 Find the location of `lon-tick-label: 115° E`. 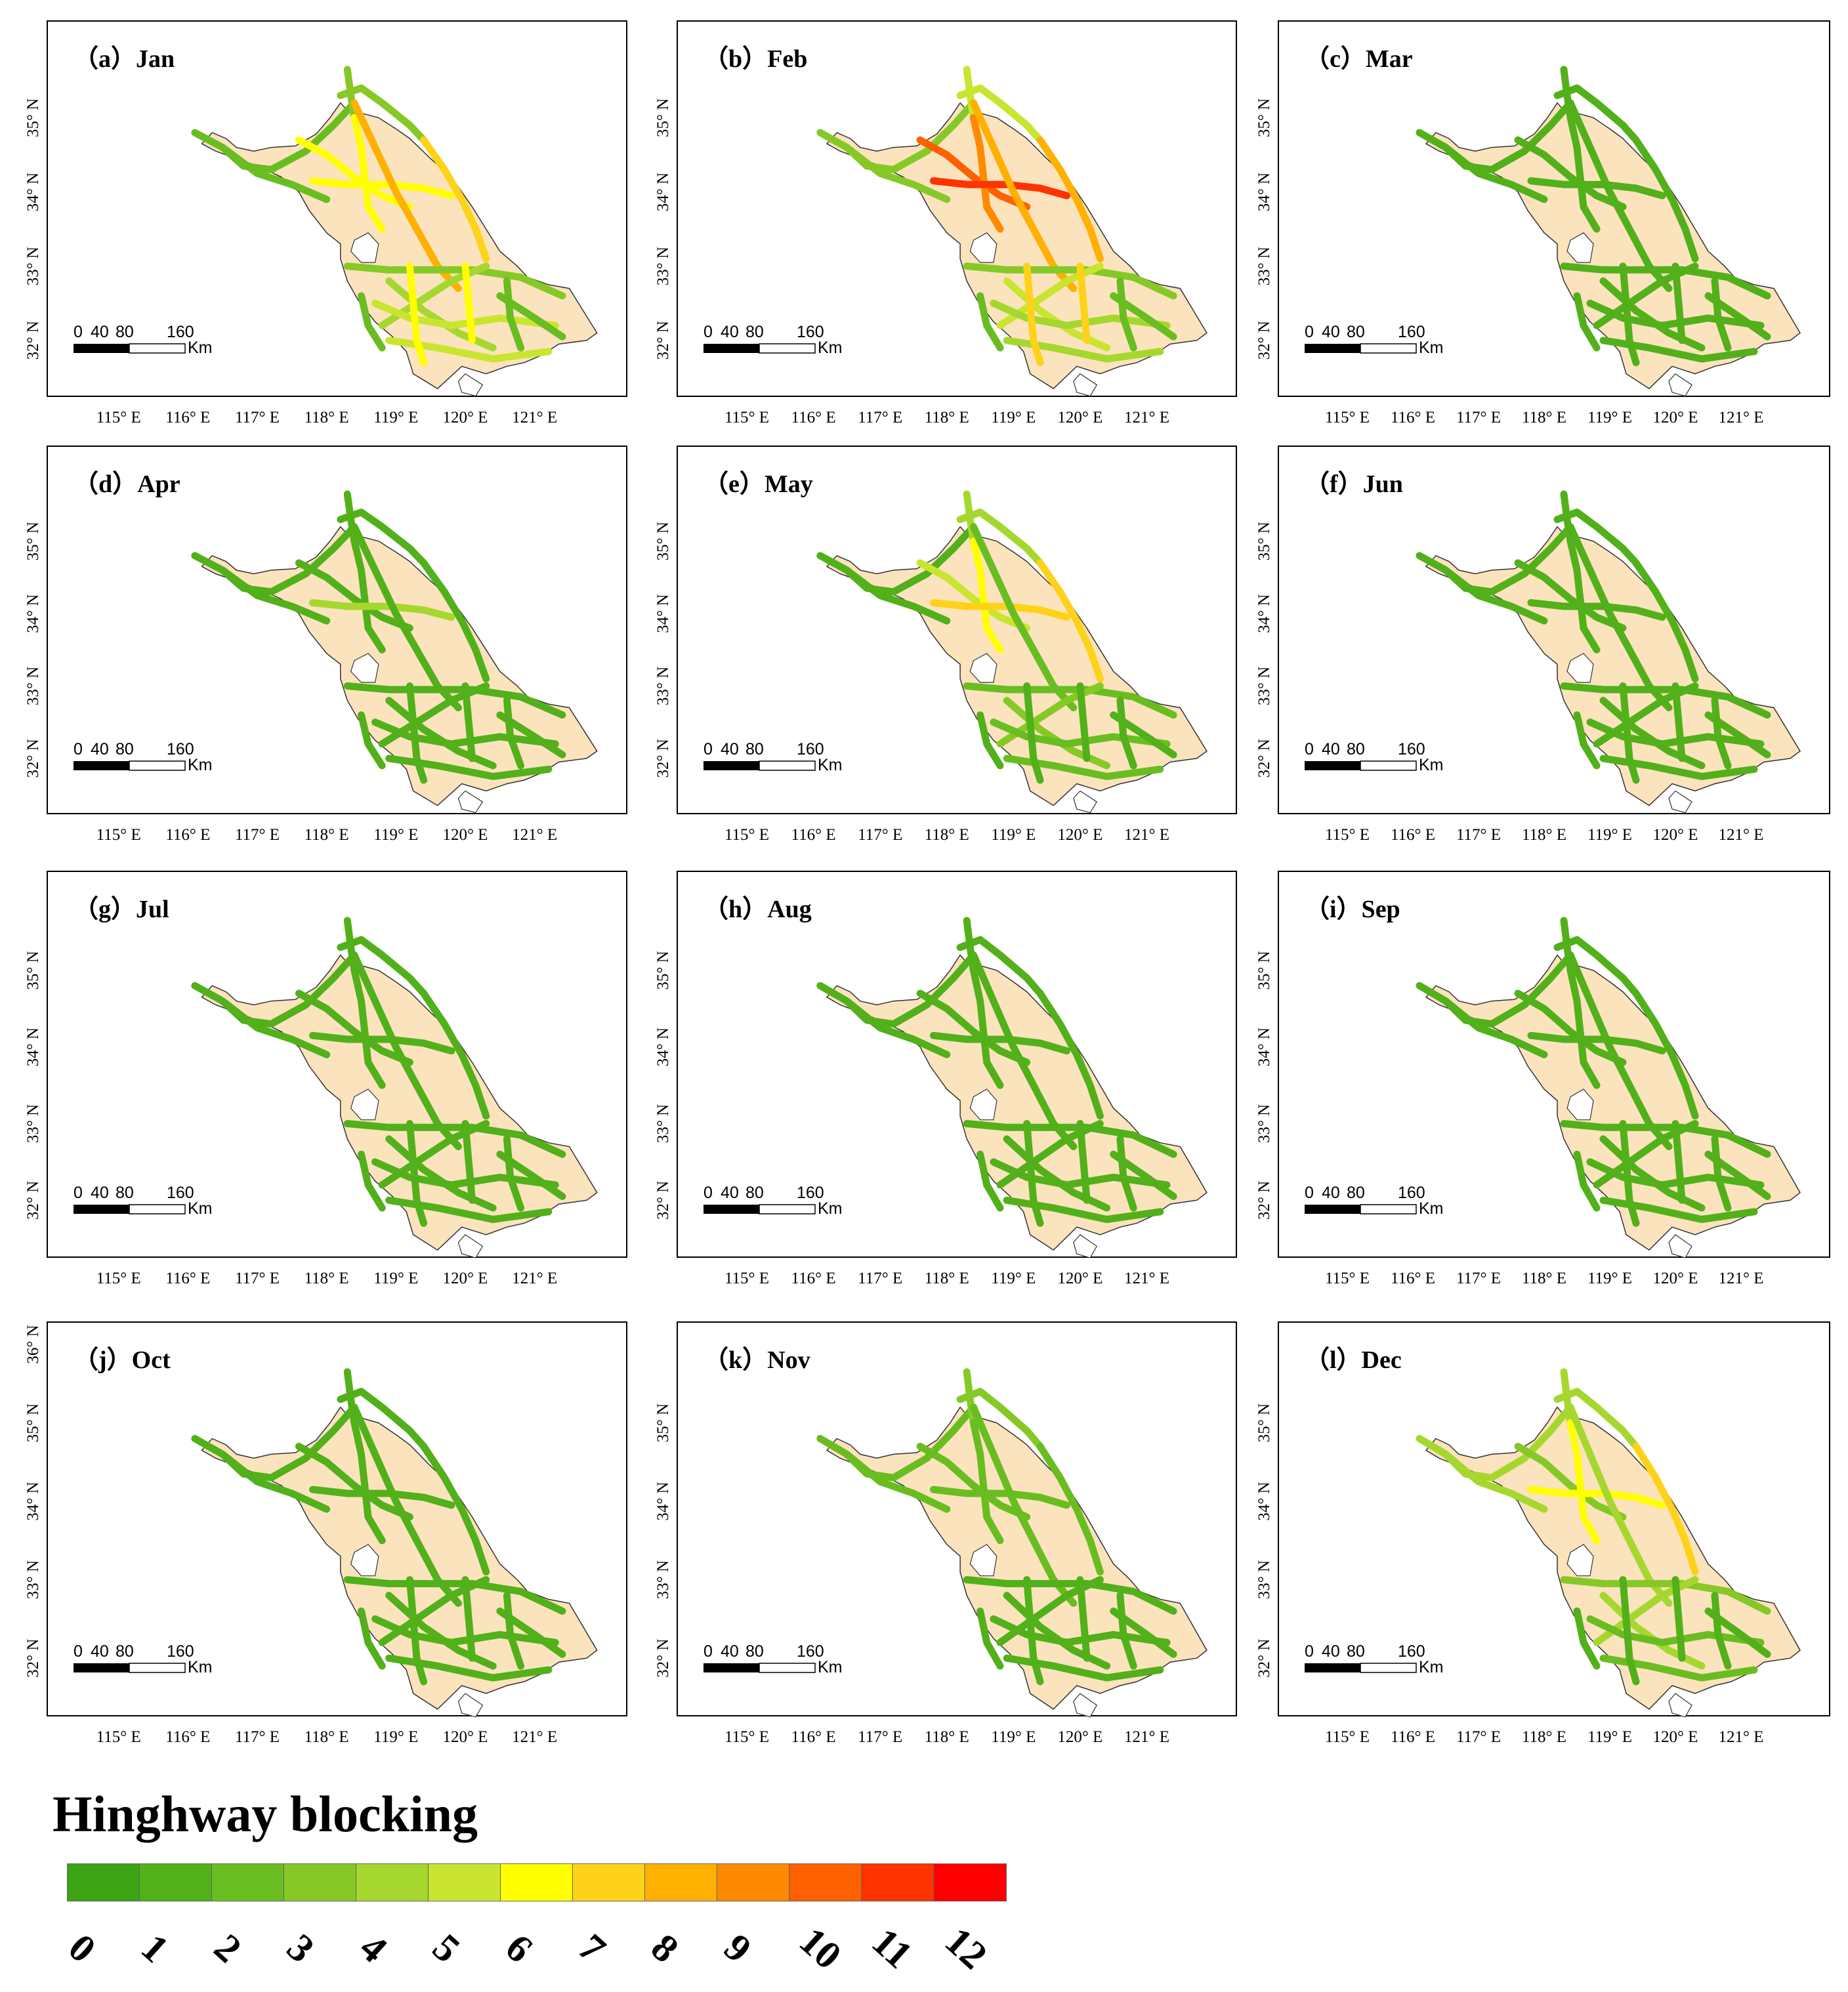

lon-tick-label: 115° E is located at coordinates (118, 417).